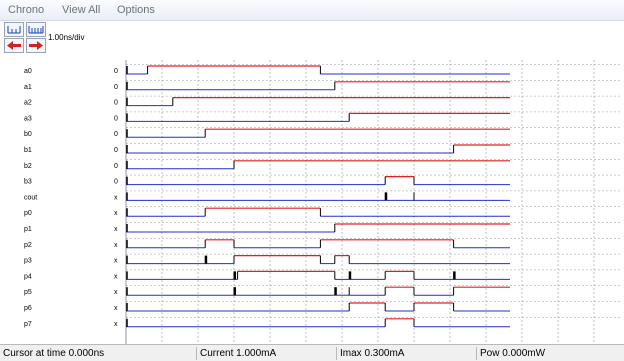  What do you see at coordinates (28, 324) in the screenshot?
I see `signal-name-p7: p7` at bounding box center [28, 324].